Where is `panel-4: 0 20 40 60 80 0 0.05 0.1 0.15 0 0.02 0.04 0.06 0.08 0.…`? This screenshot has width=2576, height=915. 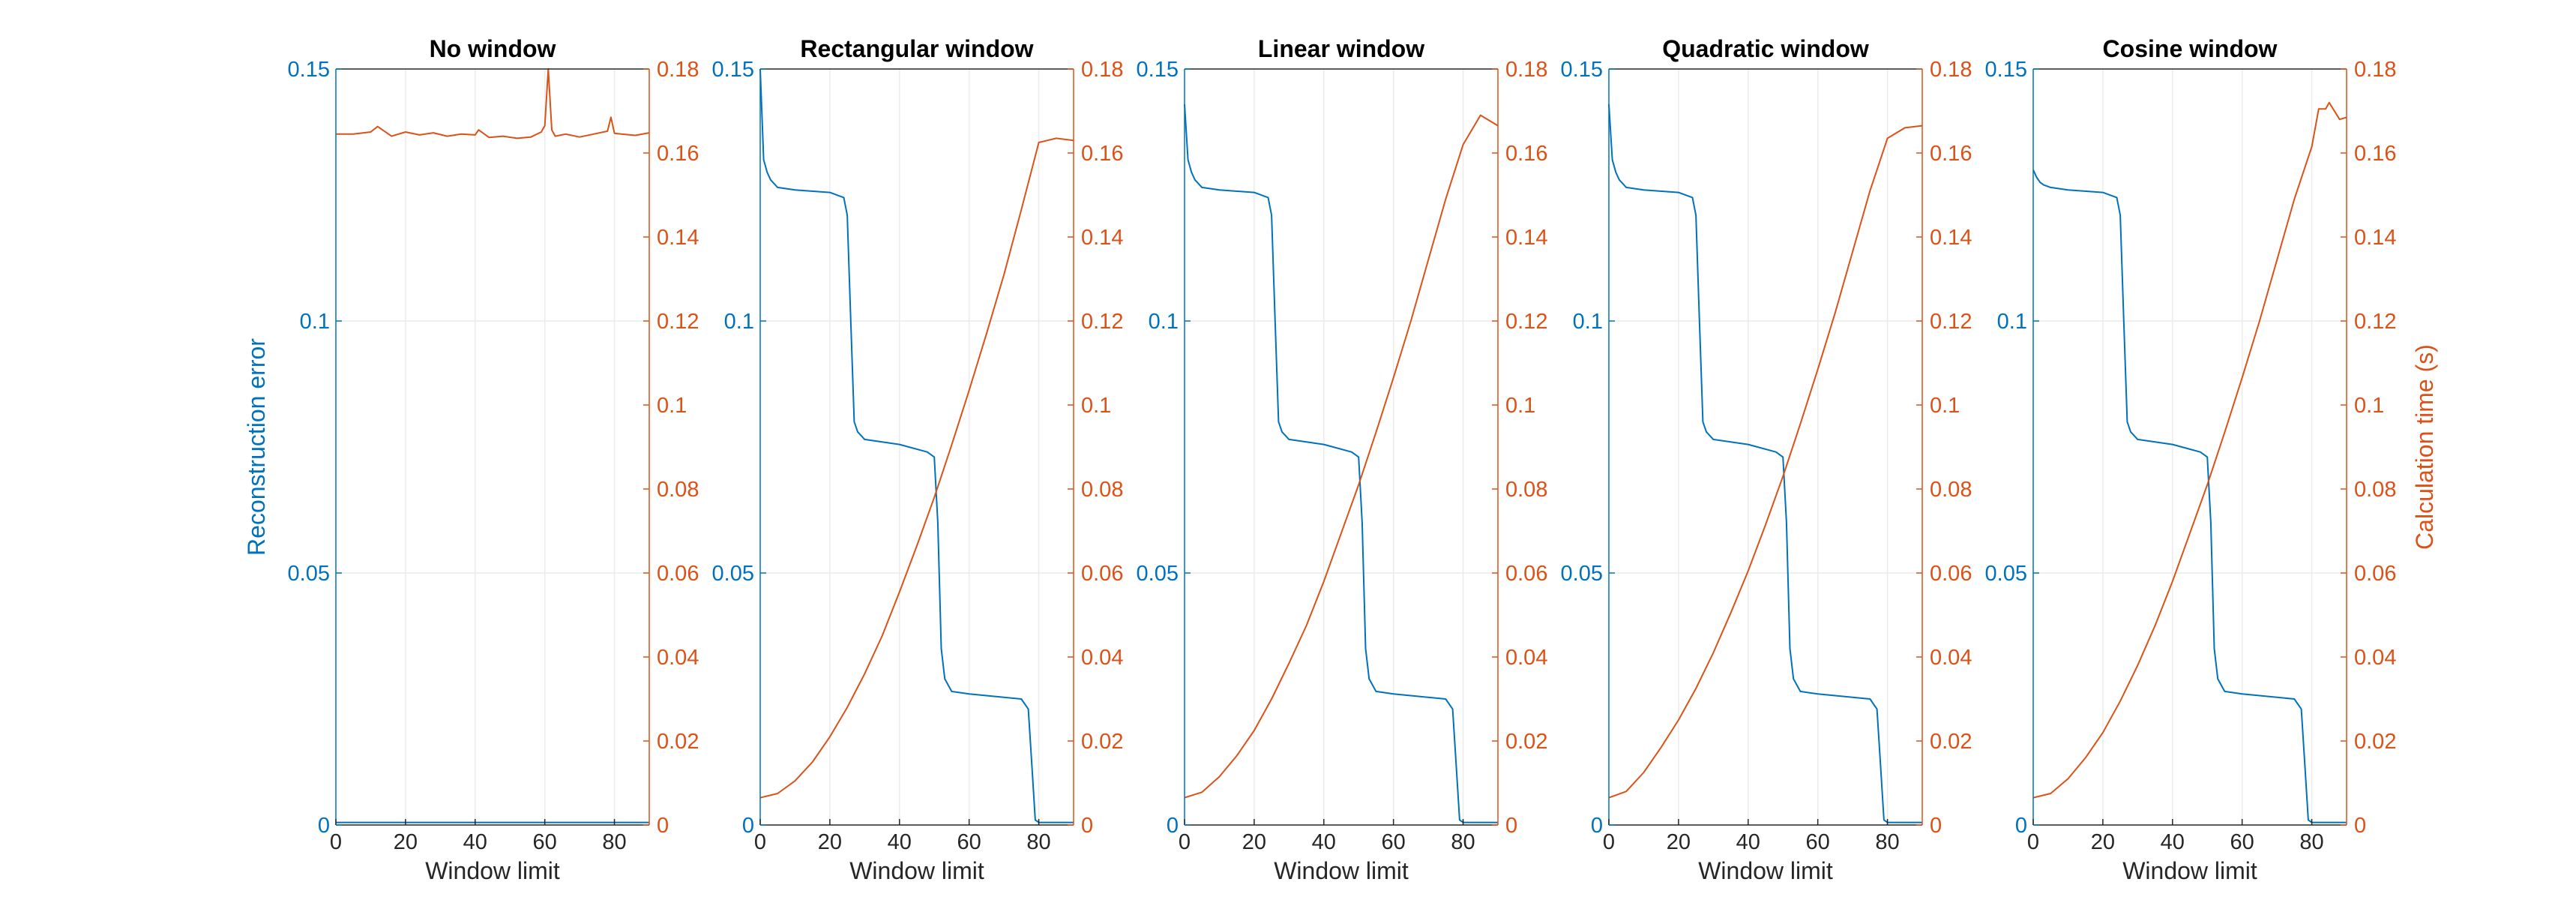
panel-4: 0 20 40 60 80 0 0.05 0.1 0.15 0 0.02 0.04 0.06 0.08 0.… is located at coordinates (1766, 459).